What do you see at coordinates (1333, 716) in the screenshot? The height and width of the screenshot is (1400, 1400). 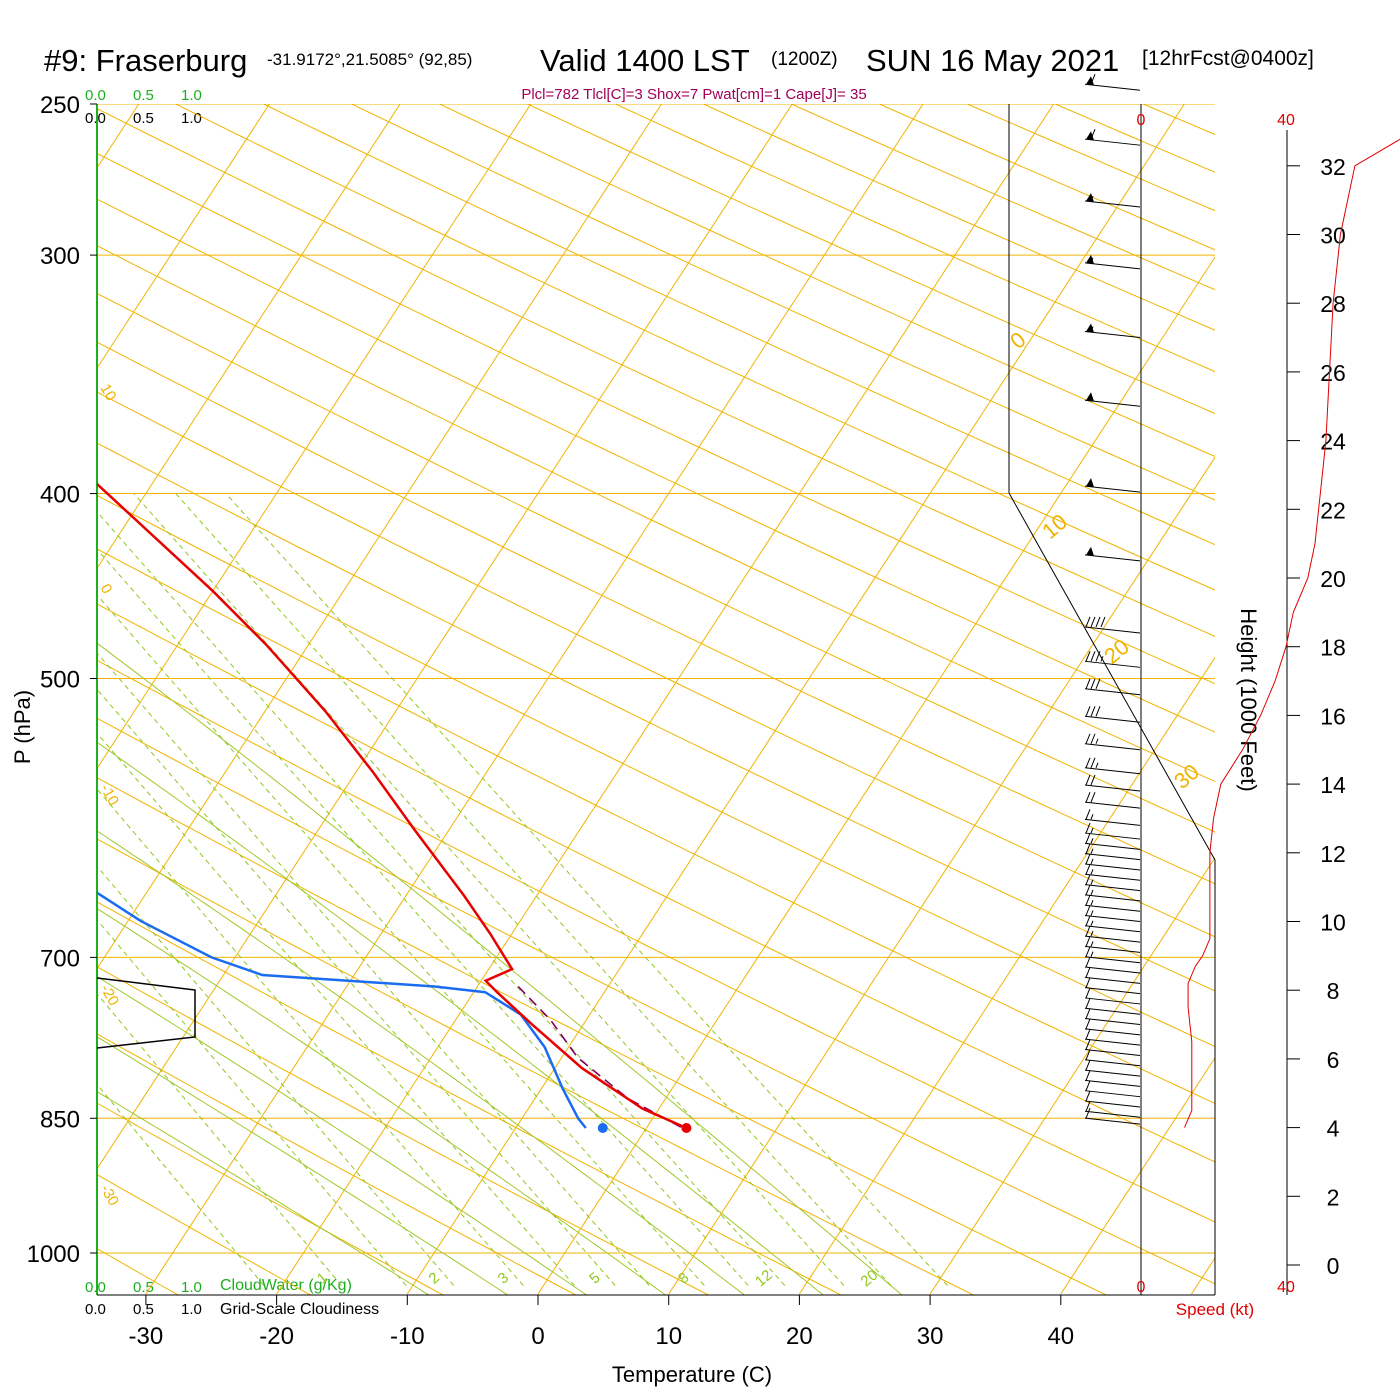 I see `height-tick-label: 16` at bounding box center [1333, 716].